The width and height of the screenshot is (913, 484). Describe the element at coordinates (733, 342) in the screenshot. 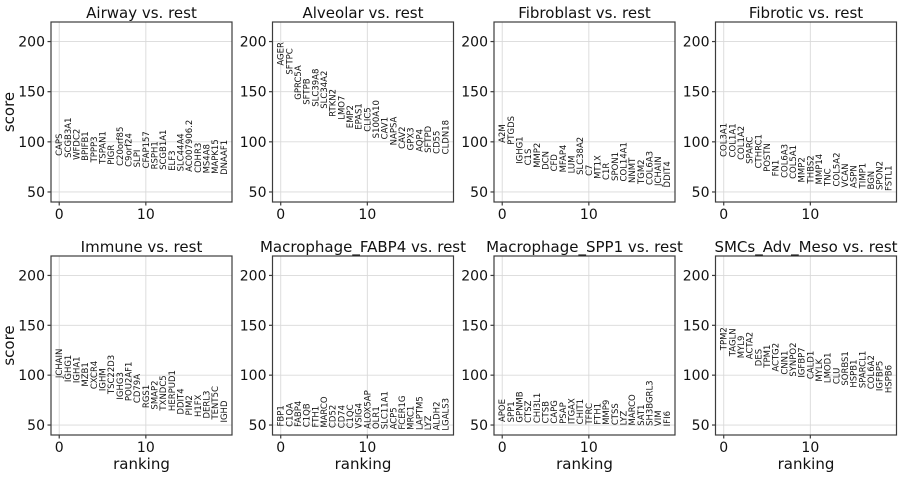

I see `gene-label: TAGLN` at that location.